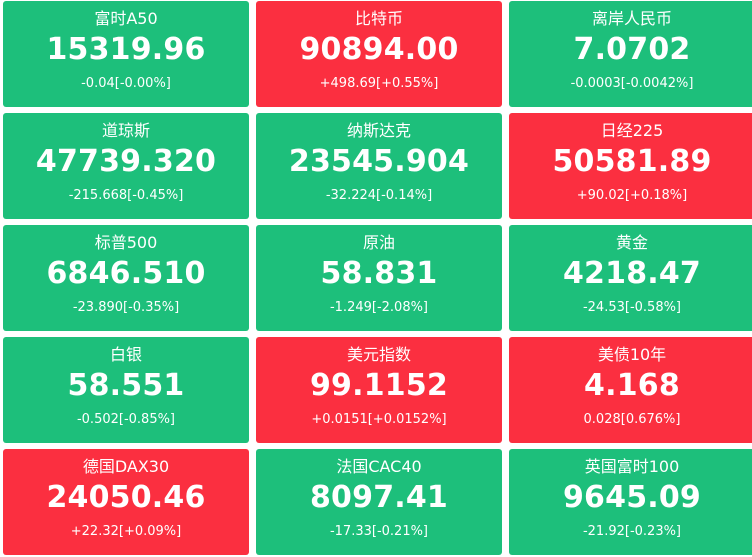 Image resolution: width=752 pixels, height=557 pixels. What do you see at coordinates (631, 18) in the screenshot?
I see `instrument-name: 离岸人民币` at bounding box center [631, 18].